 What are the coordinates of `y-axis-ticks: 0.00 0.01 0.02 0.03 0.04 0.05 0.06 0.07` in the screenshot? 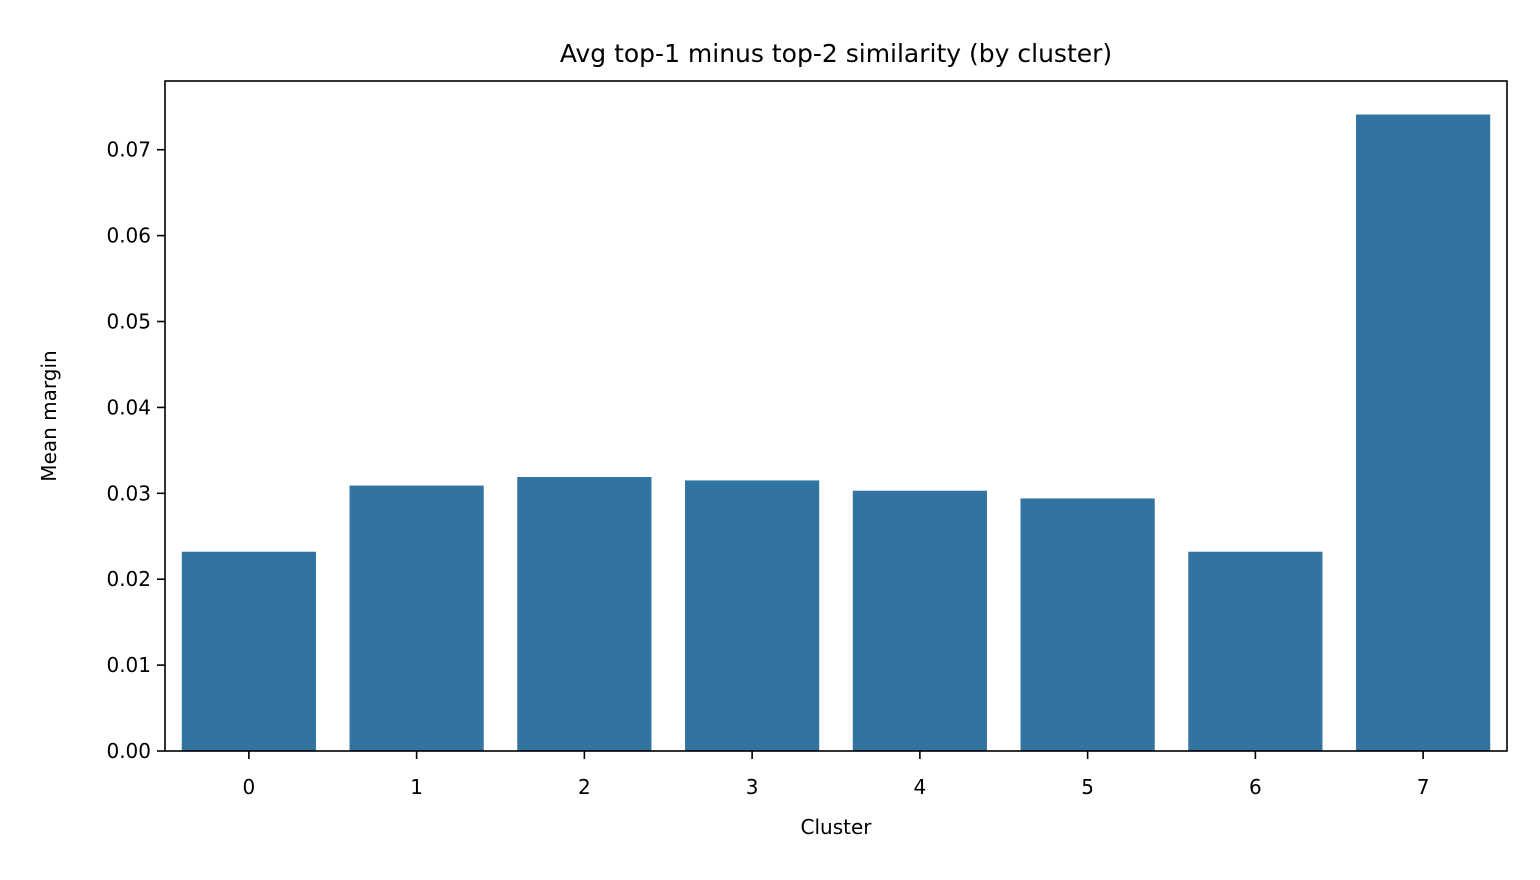 It's located at (135, 450).